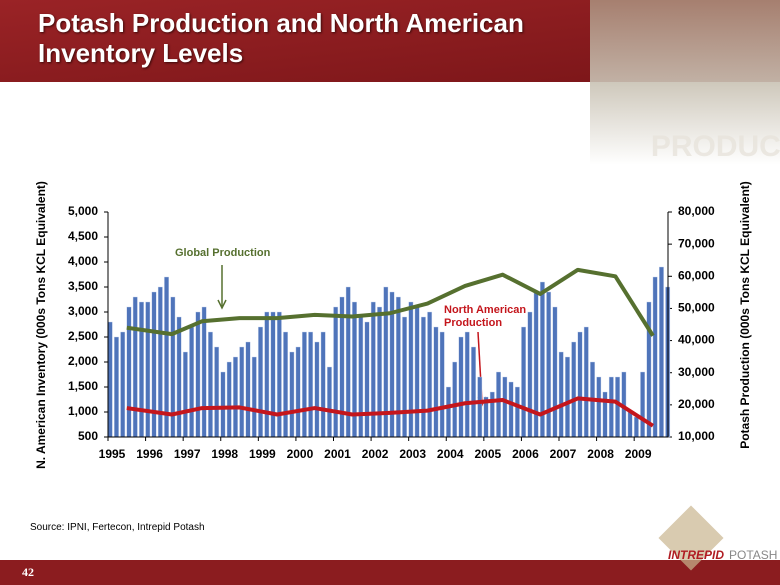  I want to click on y2-tick-label: 50,000, so click(696, 308).